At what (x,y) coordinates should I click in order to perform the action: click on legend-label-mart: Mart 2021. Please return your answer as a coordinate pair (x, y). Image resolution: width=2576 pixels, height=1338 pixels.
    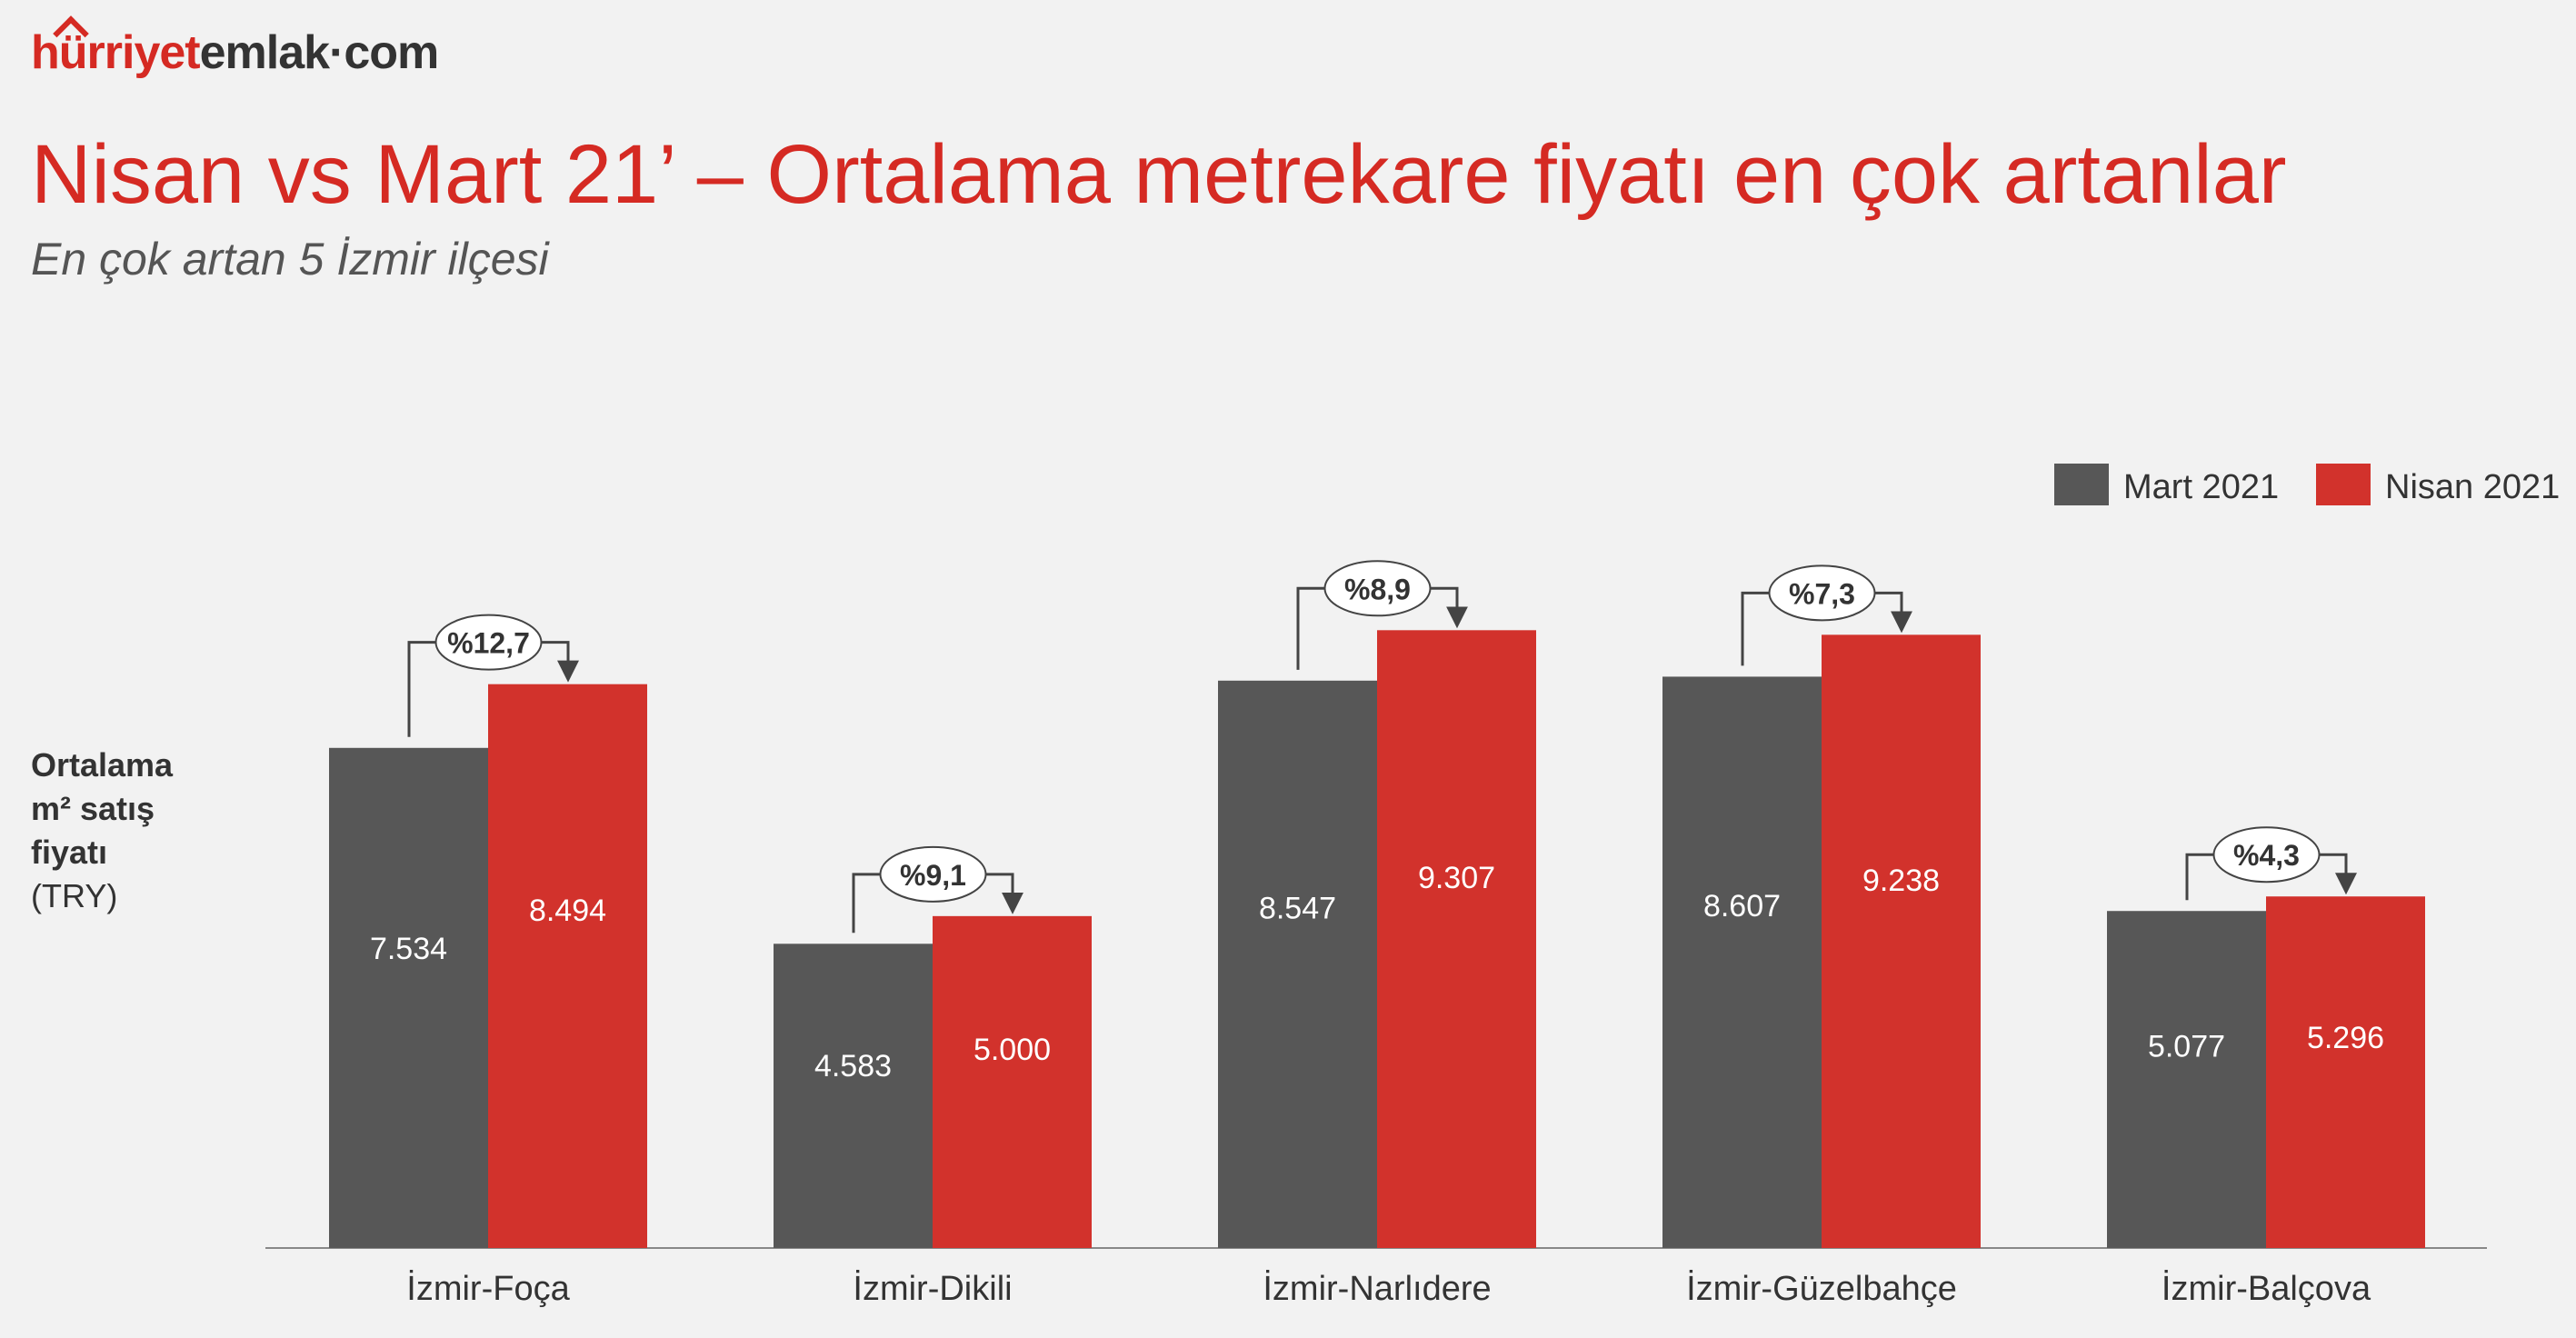
    Looking at the image, I should click on (2201, 487).